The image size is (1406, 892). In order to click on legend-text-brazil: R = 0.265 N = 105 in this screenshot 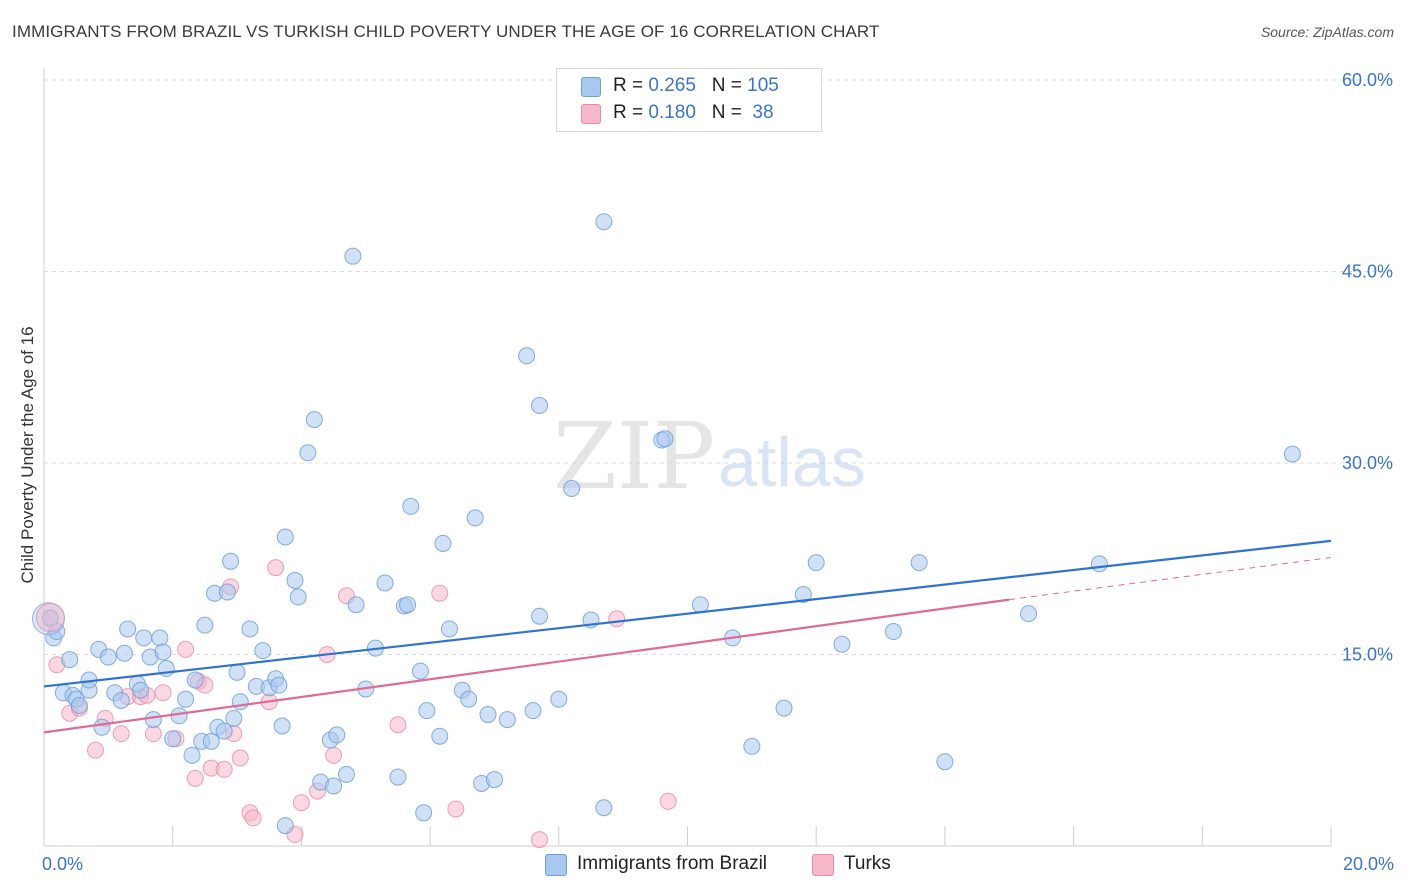, I will do `click(696, 86)`.